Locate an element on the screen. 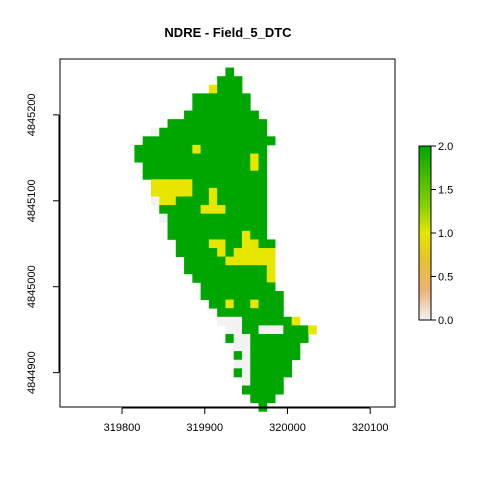  y-tick-label: 4845200 is located at coordinates (32, 114).